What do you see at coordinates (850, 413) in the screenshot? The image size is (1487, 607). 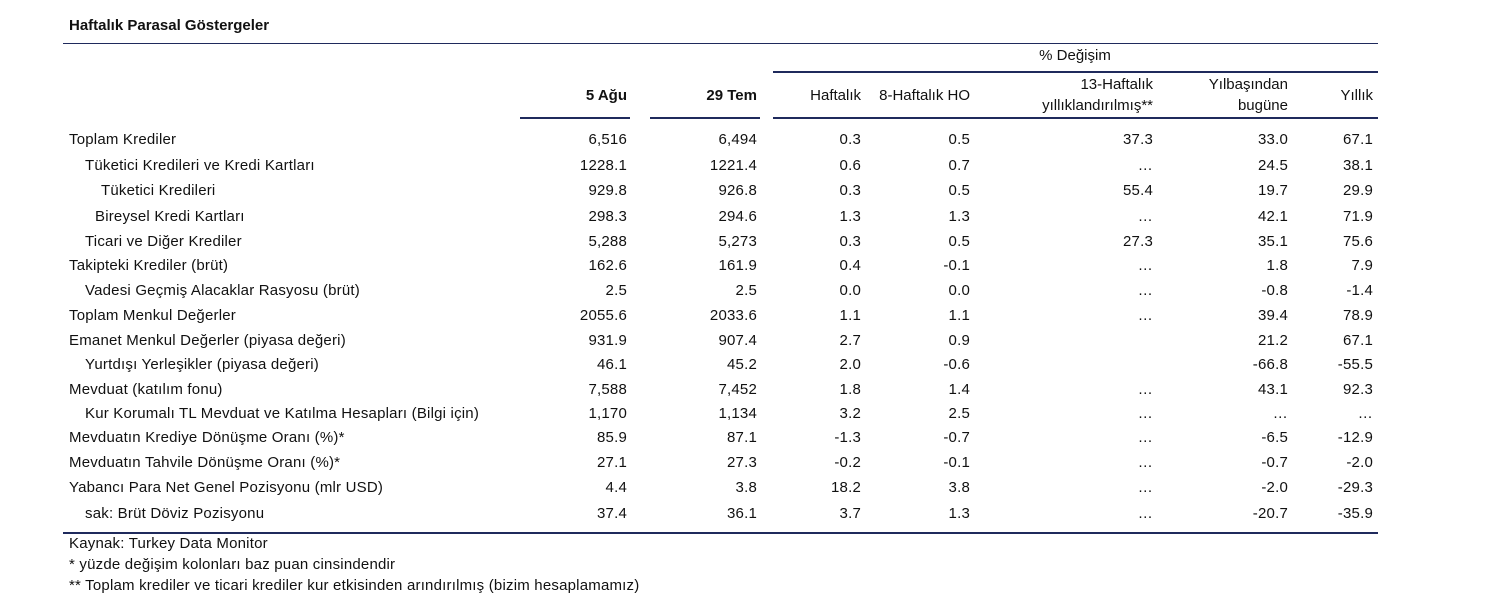 I see `row-value-col3: 3.2` at bounding box center [850, 413].